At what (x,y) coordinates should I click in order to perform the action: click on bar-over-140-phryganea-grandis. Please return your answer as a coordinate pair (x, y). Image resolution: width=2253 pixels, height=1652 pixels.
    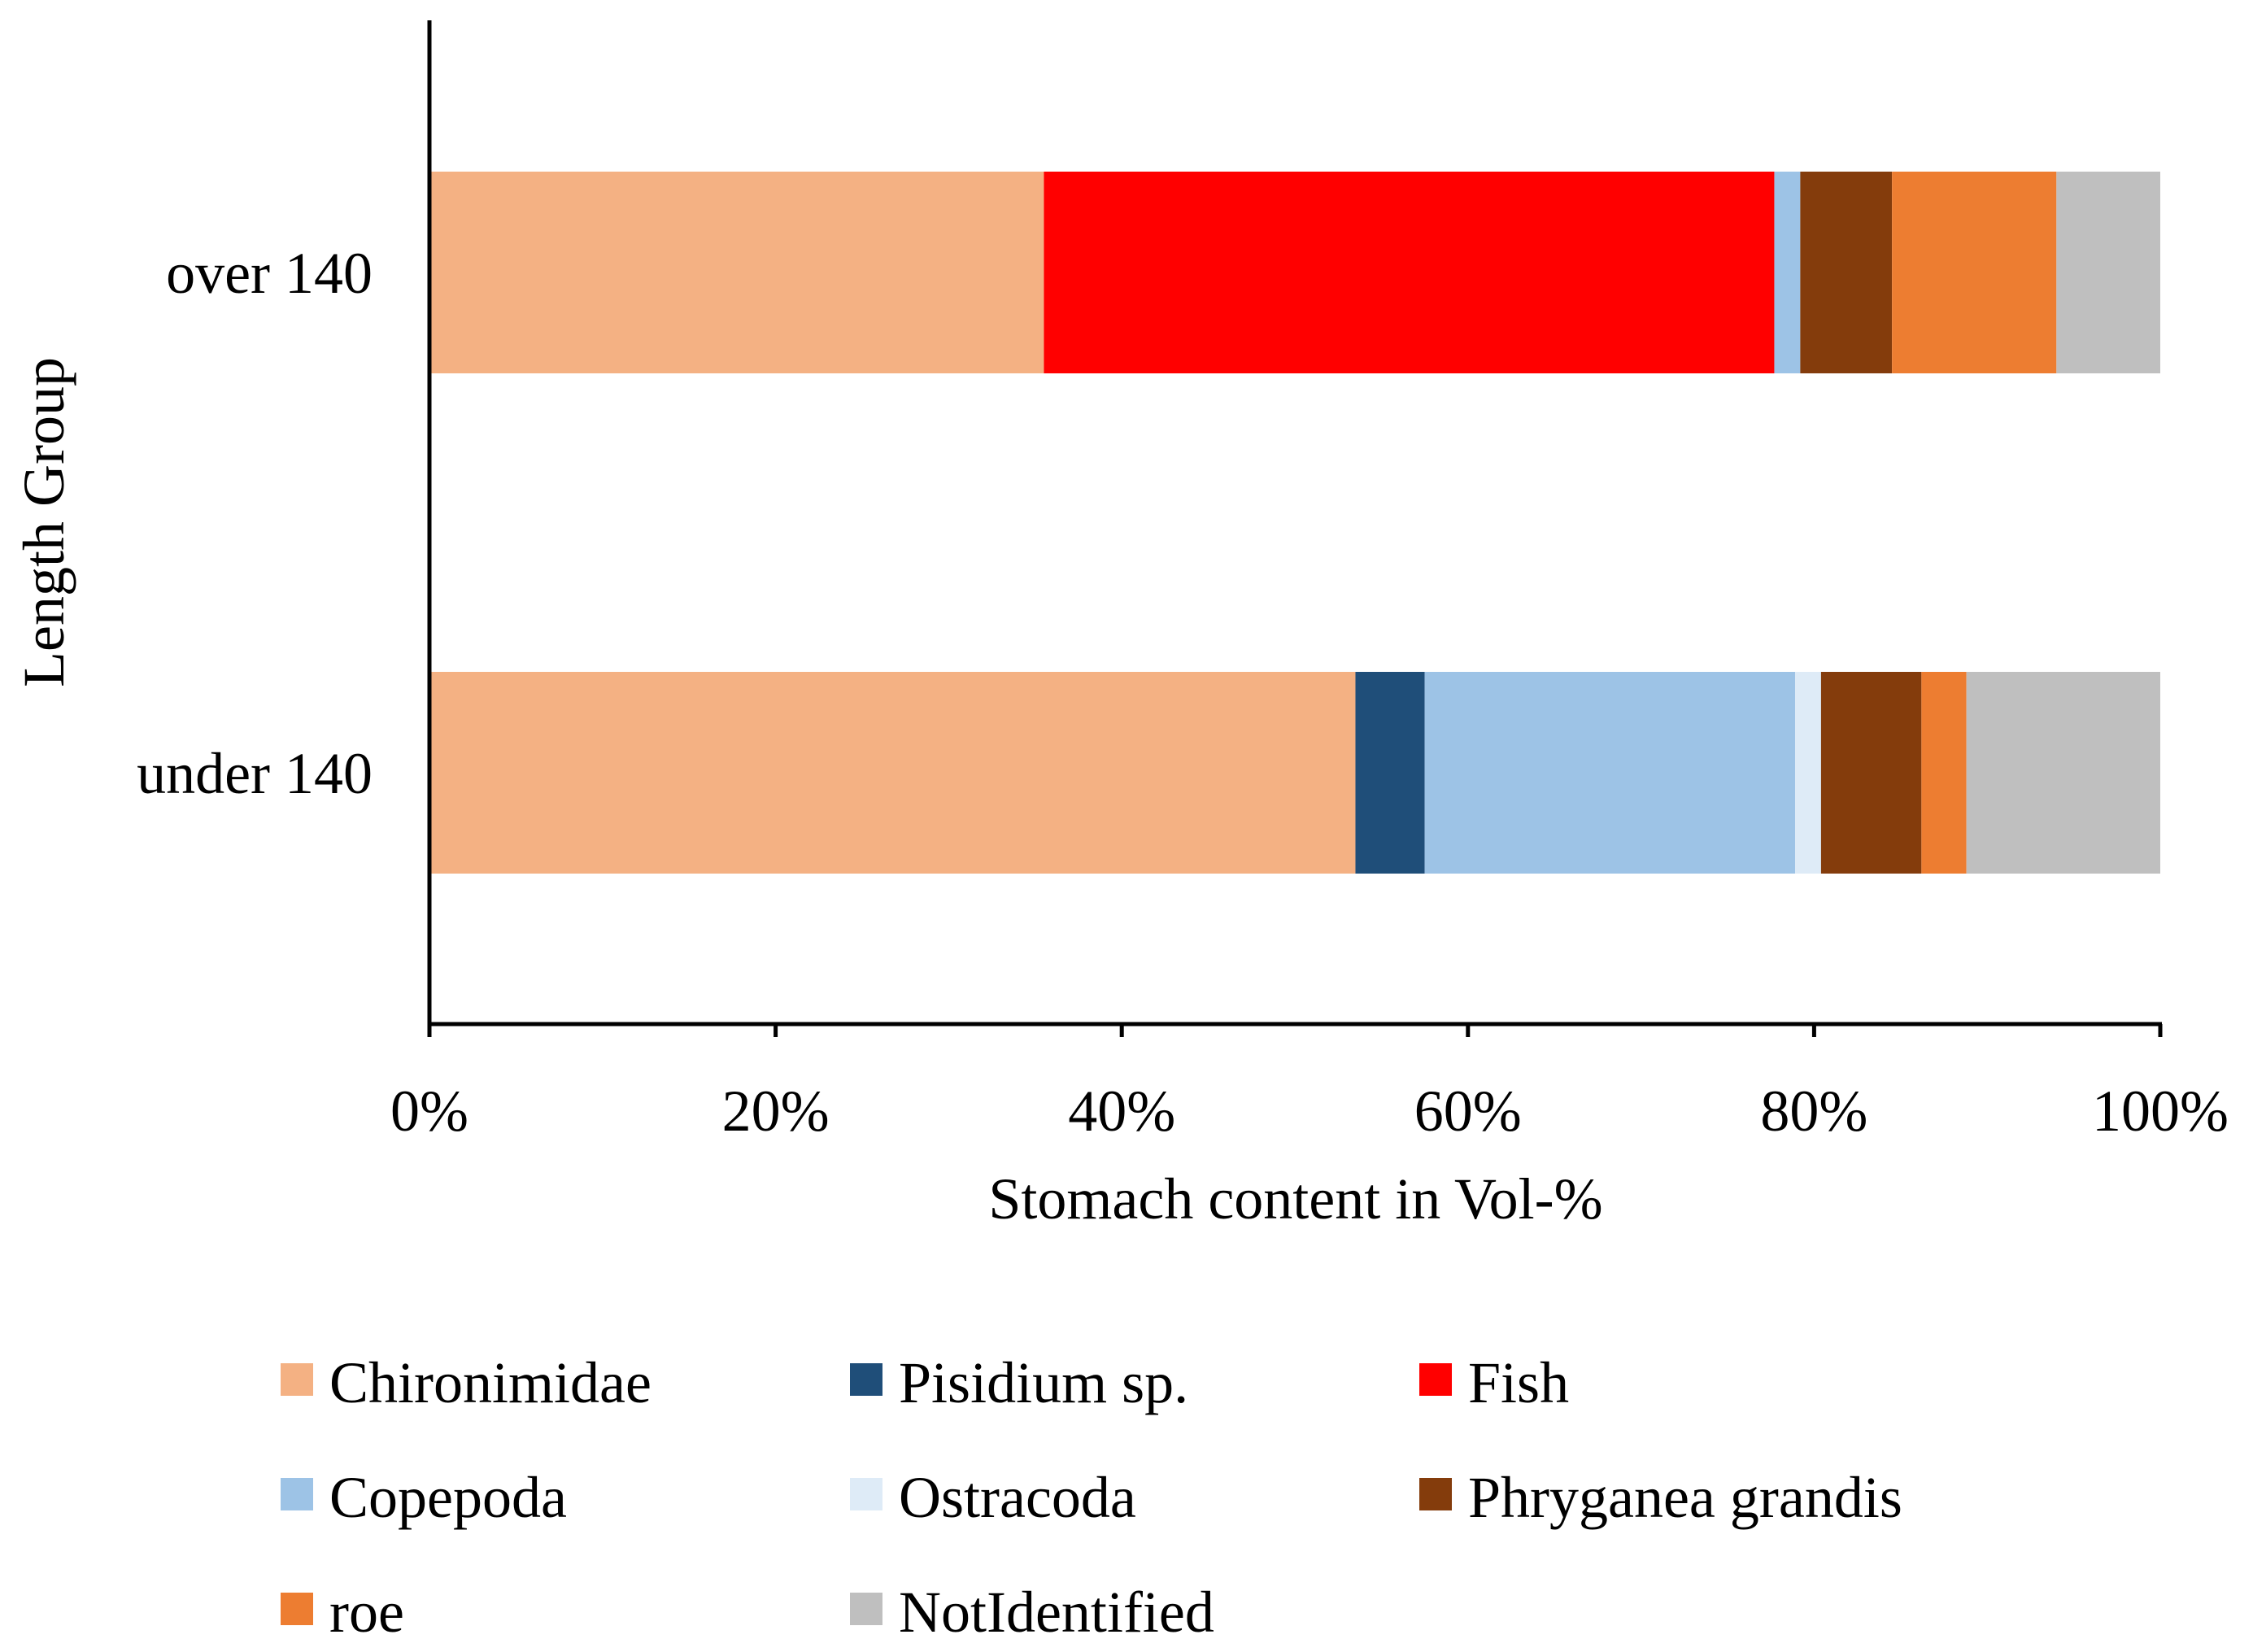
    Looking at the image, I should click on (1846, 272).